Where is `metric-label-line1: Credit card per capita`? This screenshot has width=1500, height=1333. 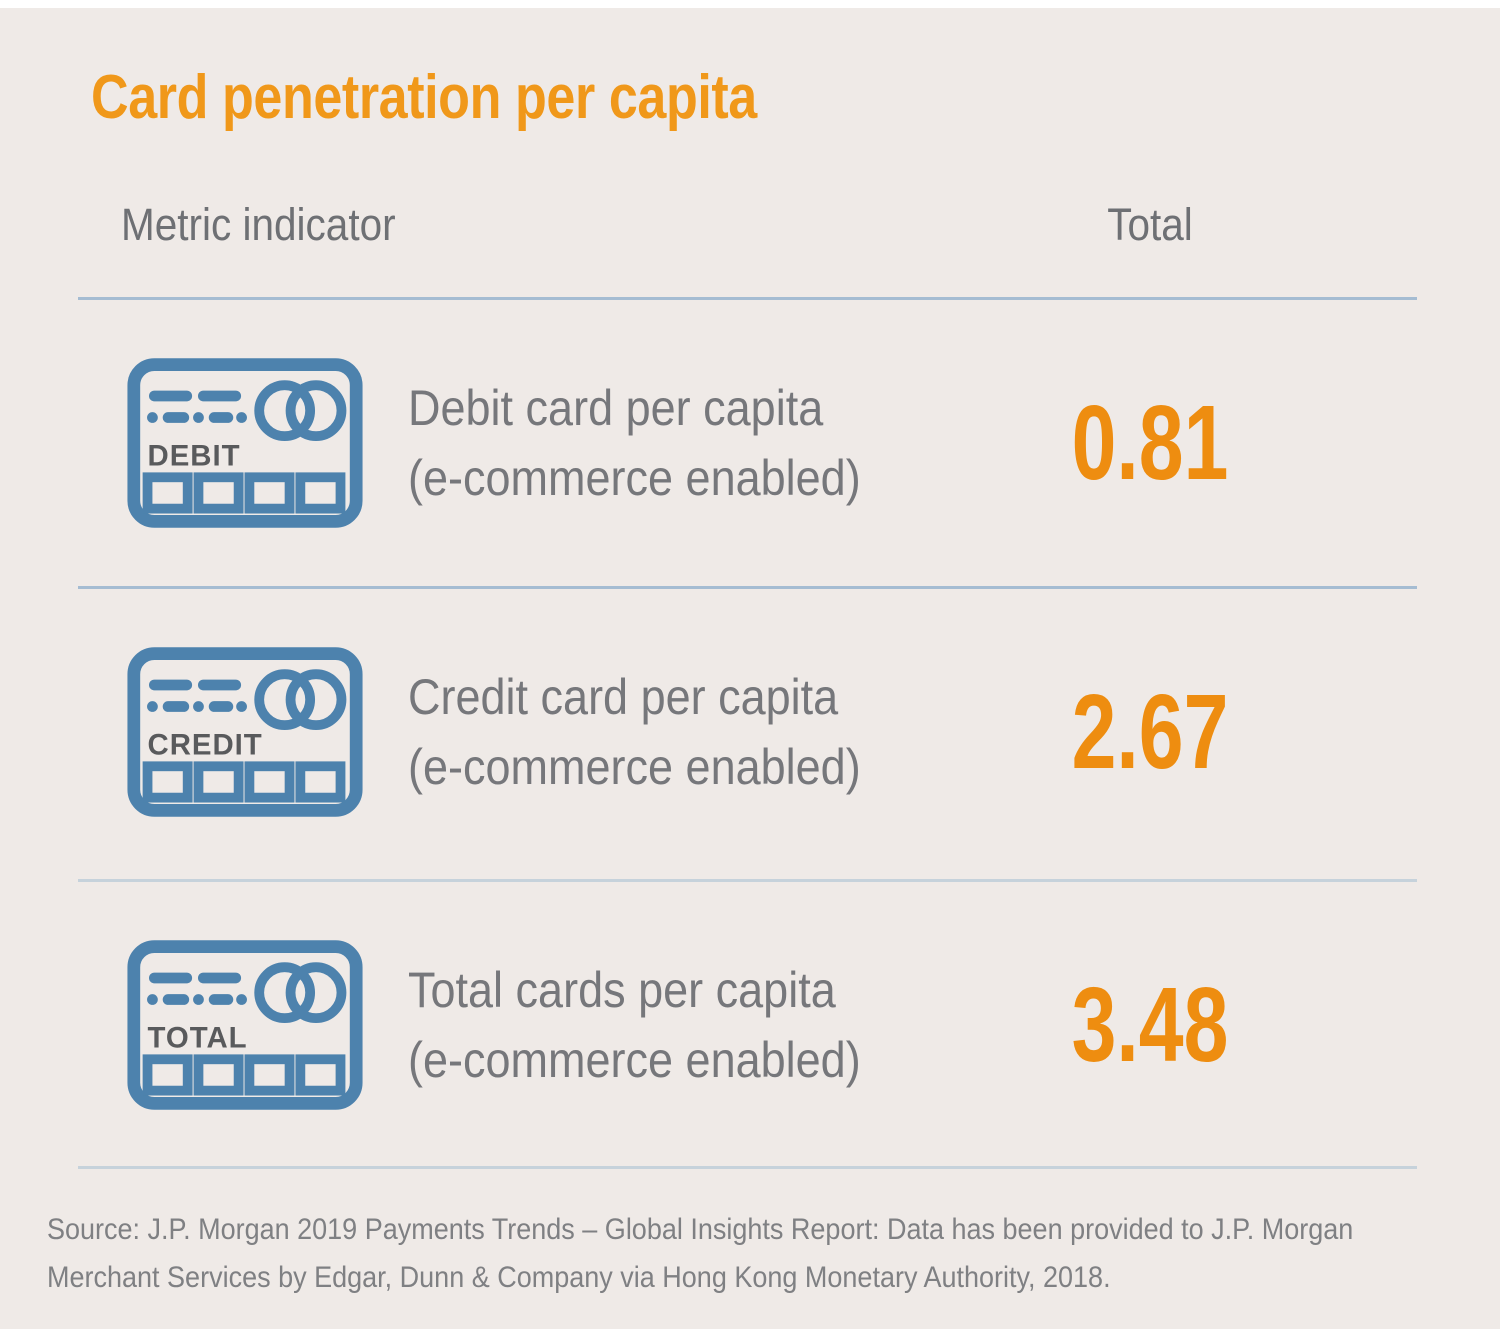 metric-label-line1: Credit card per capita is located at coordinates (623, 697).